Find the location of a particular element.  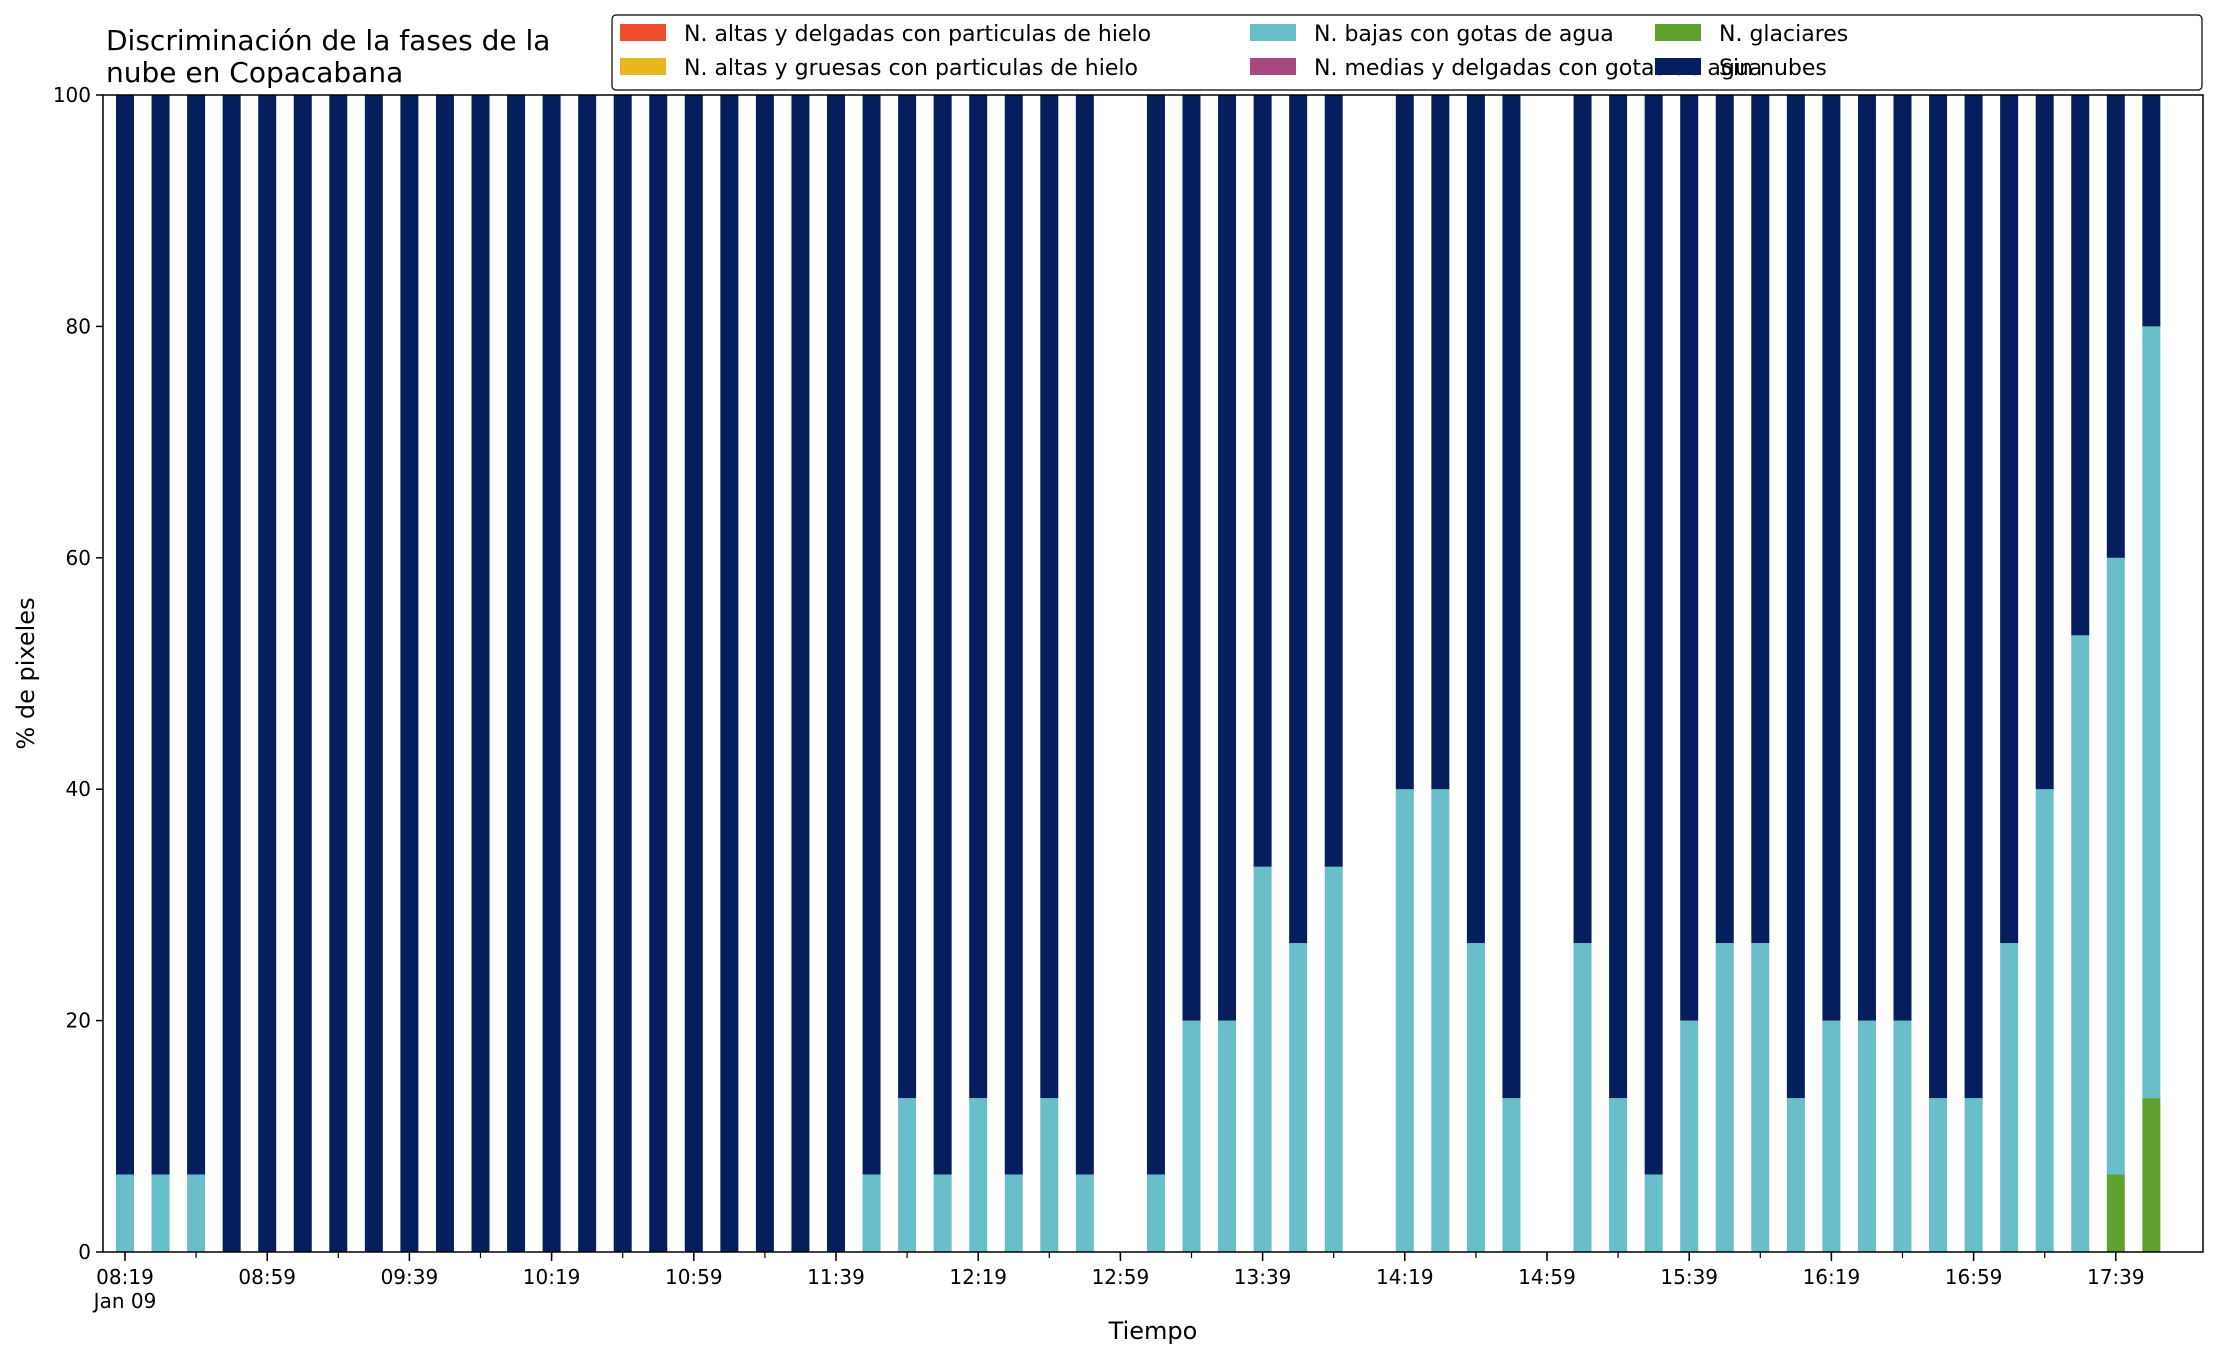

legend-box is located at coordinates (1407, 52).